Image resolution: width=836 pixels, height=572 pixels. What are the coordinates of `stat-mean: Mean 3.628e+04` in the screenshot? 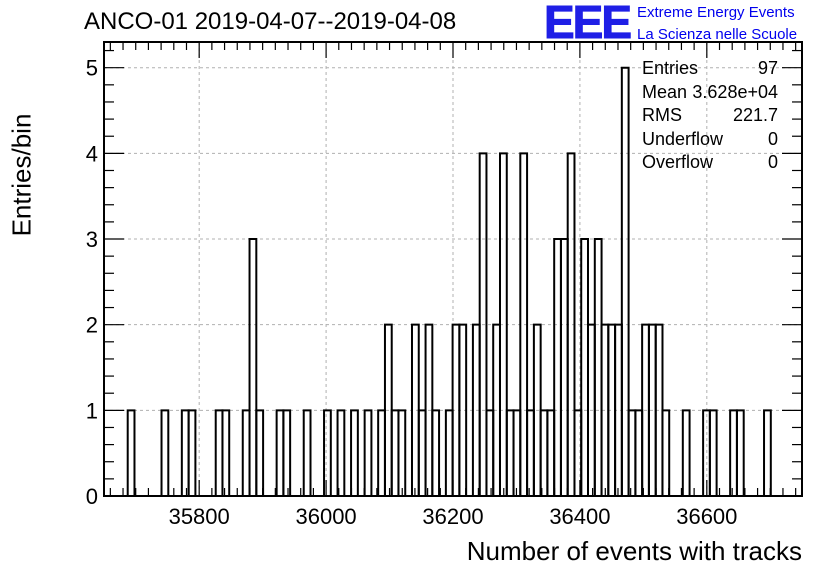 It's located at (710, 94).